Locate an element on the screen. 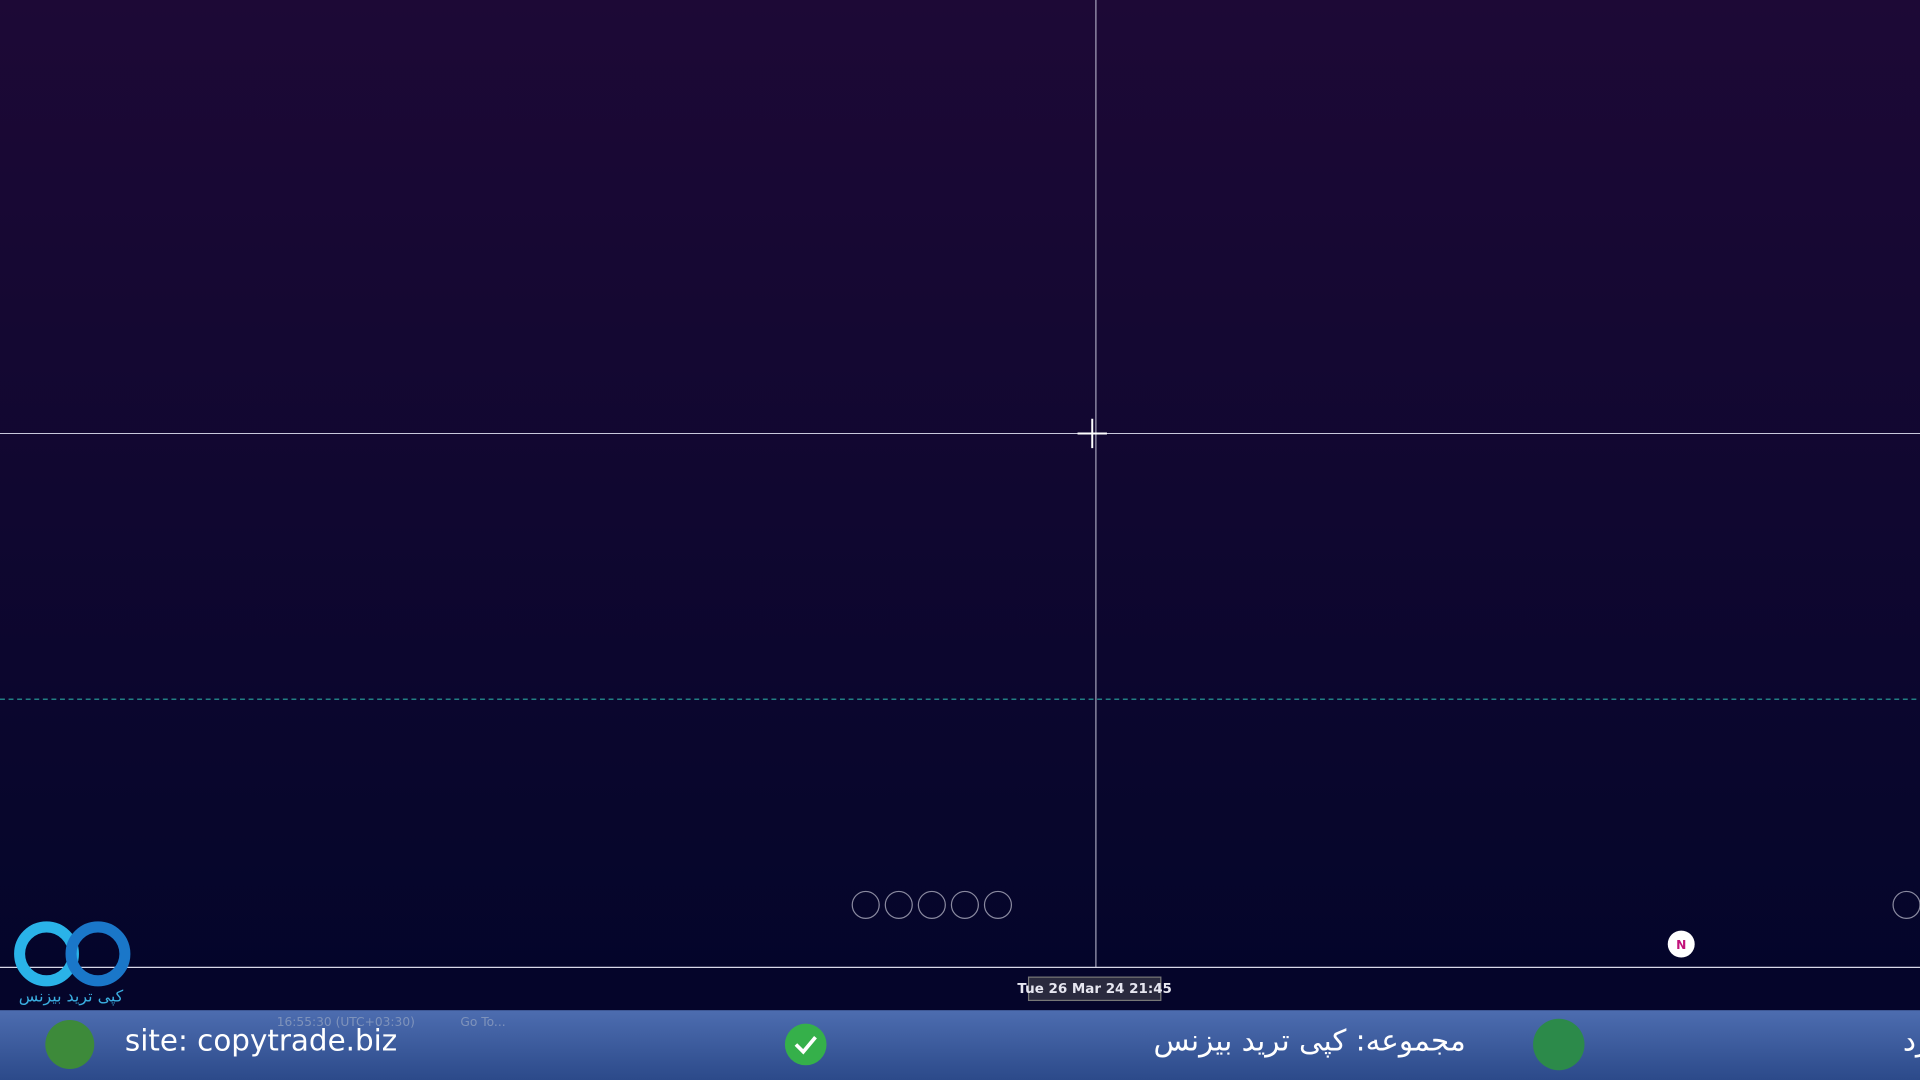  avatar is located at coordinates (1559, 1044).